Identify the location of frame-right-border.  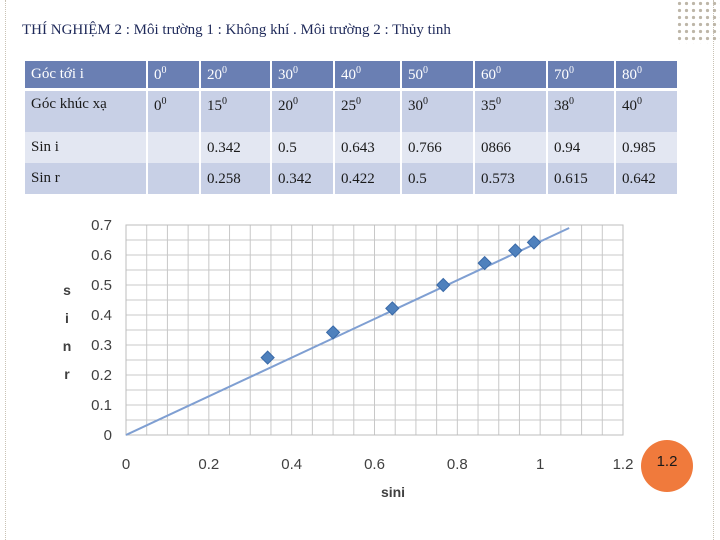
(713, 270).